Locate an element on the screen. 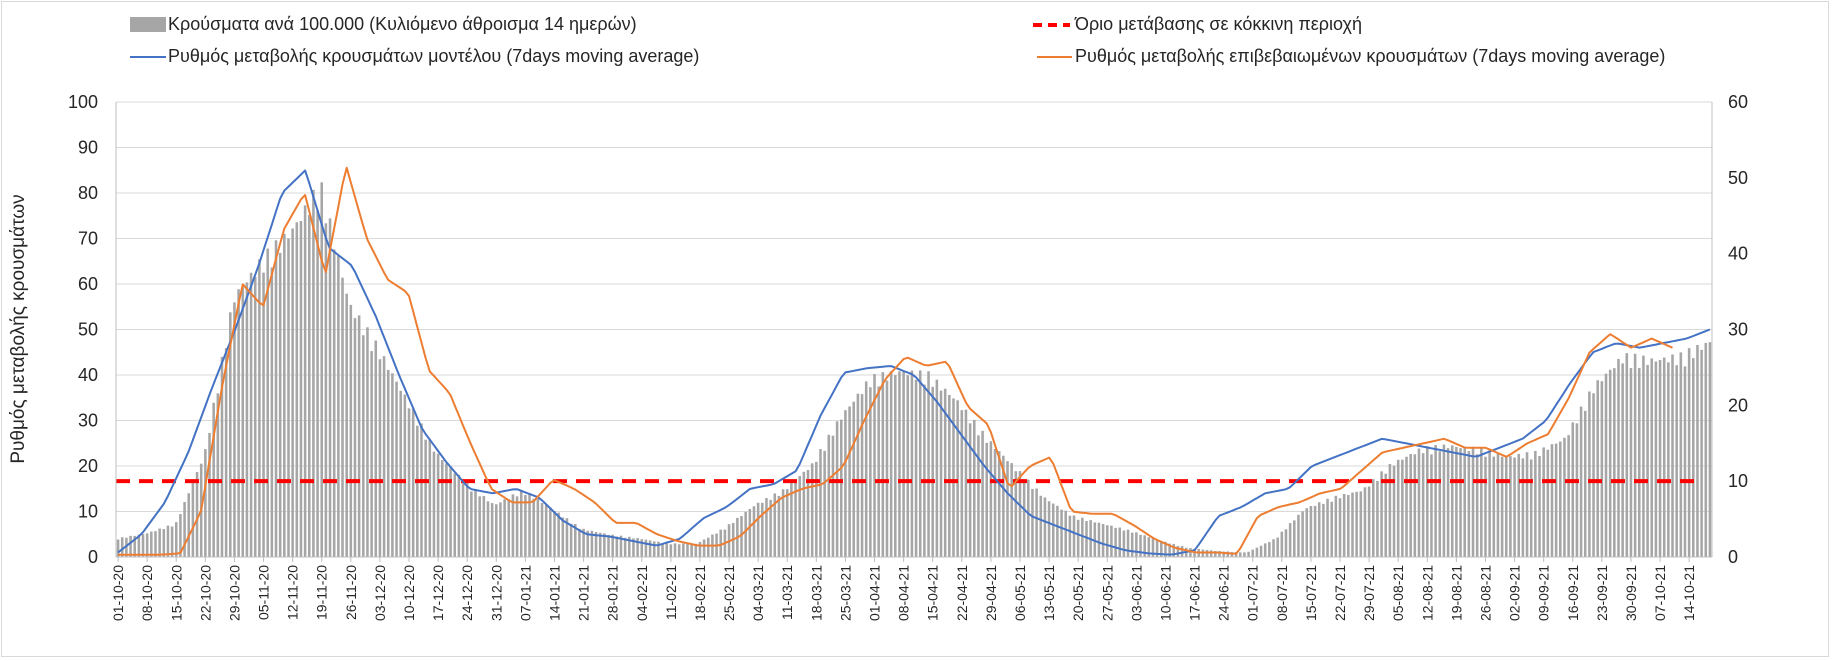 Image resolution: width=1832 pixels, height=661 pixels. y-left-tick-40: 40 is located at coordinates (88, 375).